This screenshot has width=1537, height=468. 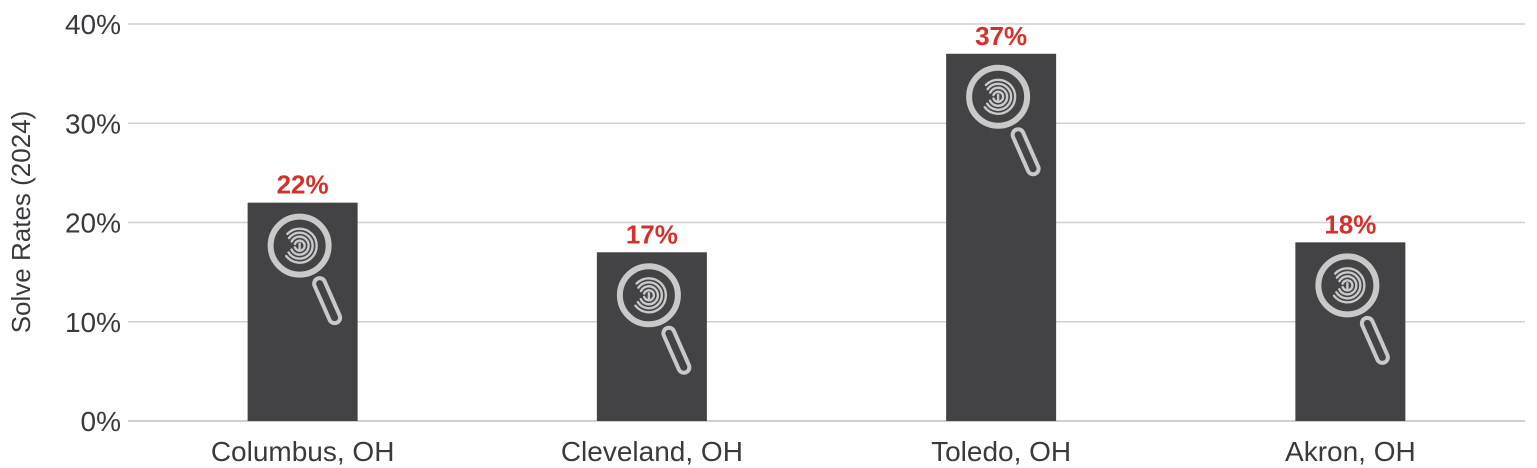 What do you see at coordinates (303, 451) in the screenshot?
I see `x-category-label: Columbus, OH` at bounding box center [303, 451].